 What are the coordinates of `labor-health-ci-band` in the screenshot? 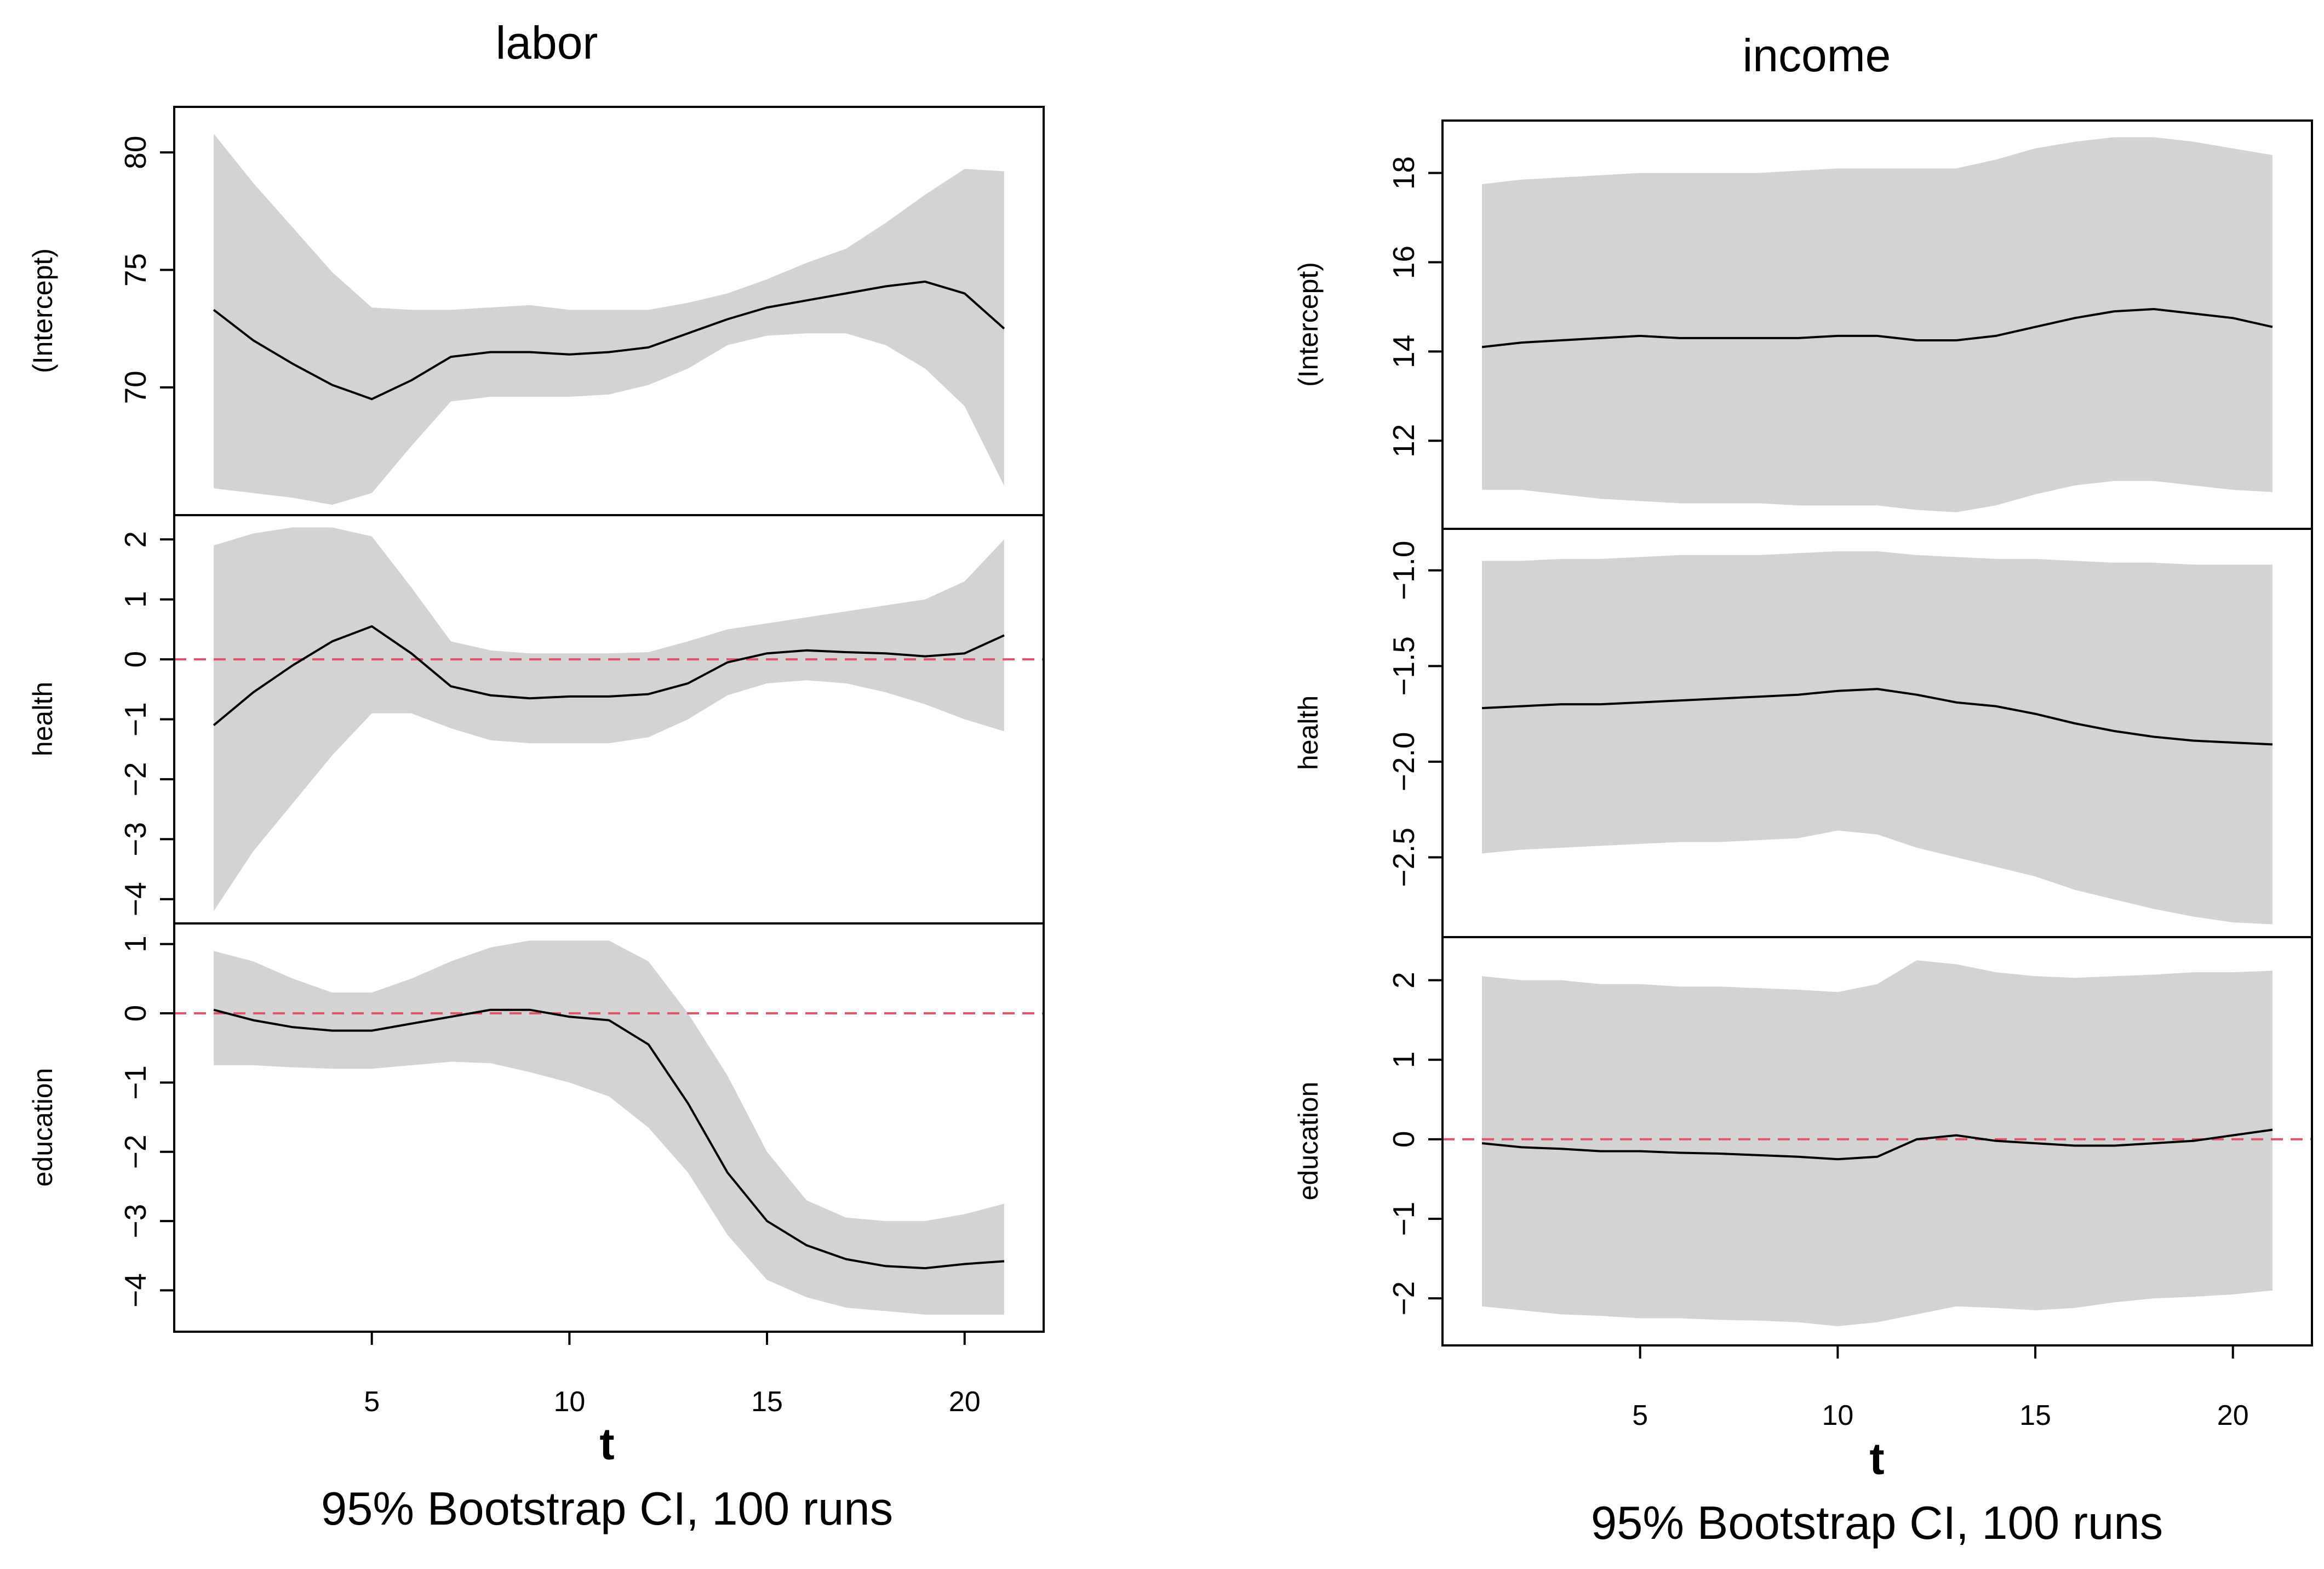 It's located at (609, 719).